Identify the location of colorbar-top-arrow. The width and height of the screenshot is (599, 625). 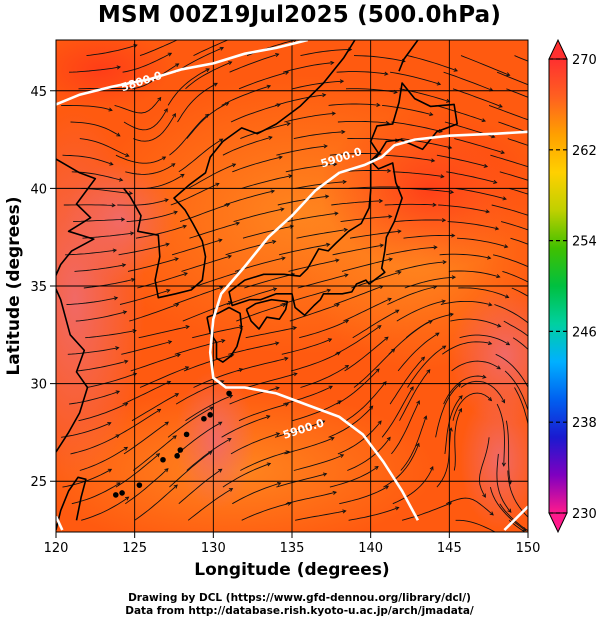
(558, 49).